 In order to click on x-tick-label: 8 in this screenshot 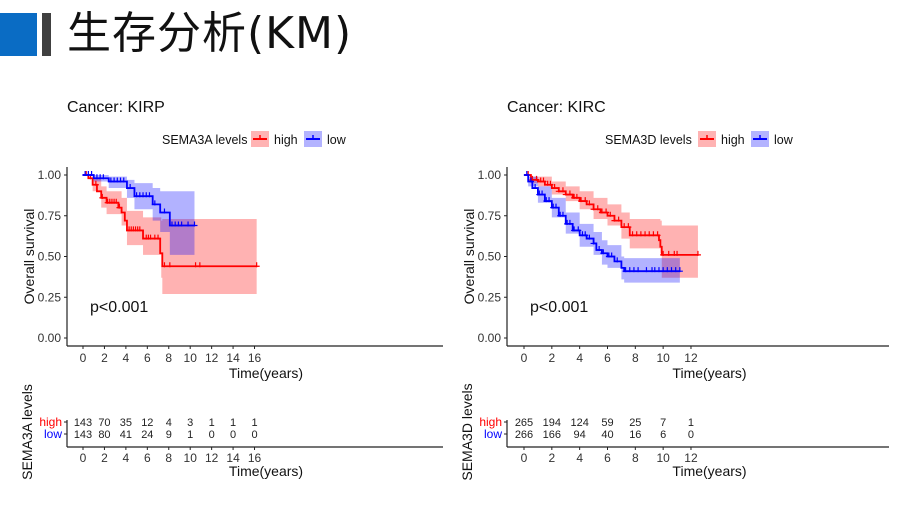, I will do `click(168, 358)`.